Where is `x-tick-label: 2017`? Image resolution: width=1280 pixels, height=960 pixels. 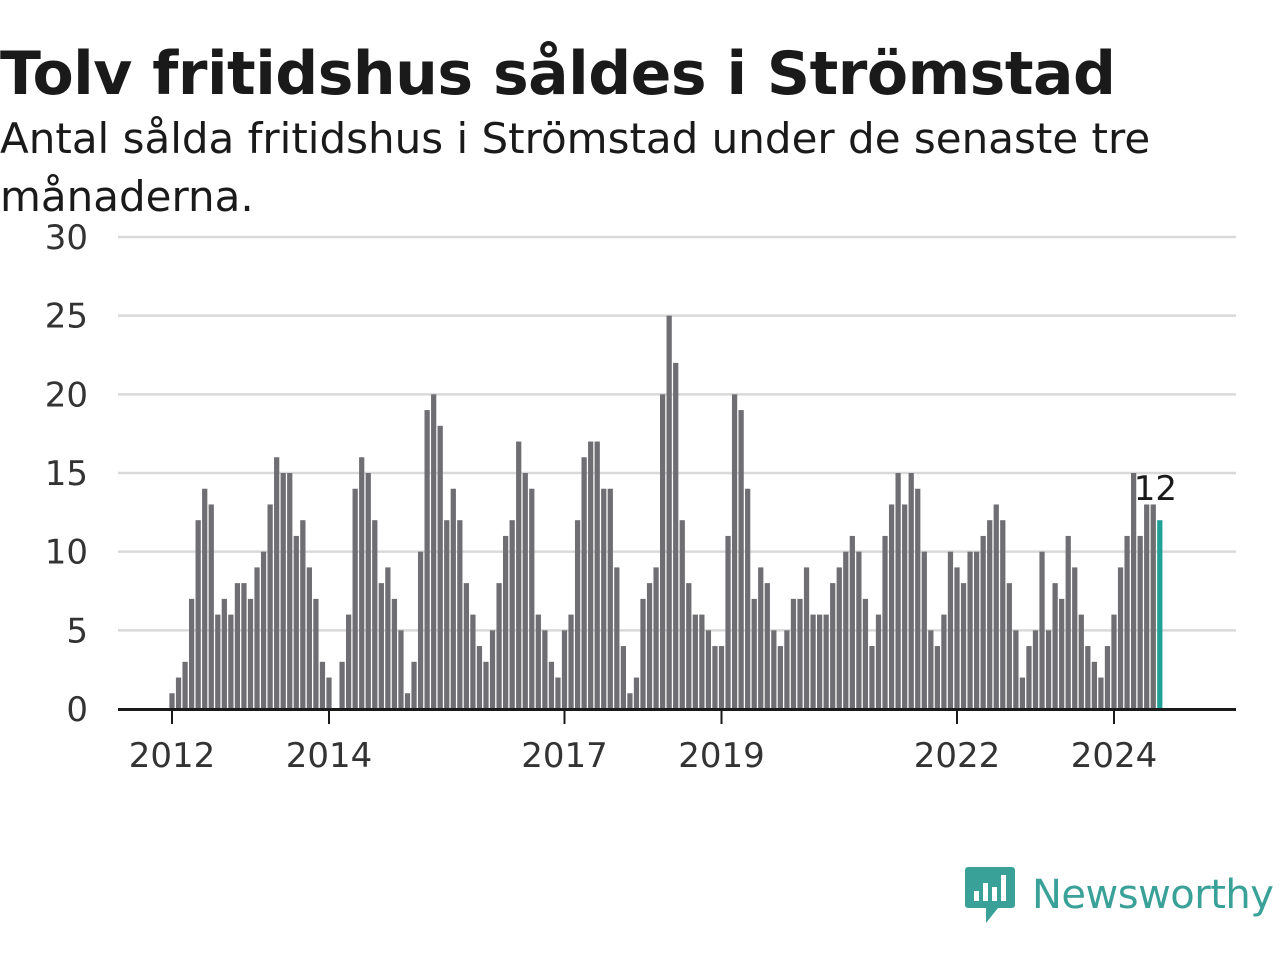 x-tick-label: 2017 is located at coordinates (564, 756).